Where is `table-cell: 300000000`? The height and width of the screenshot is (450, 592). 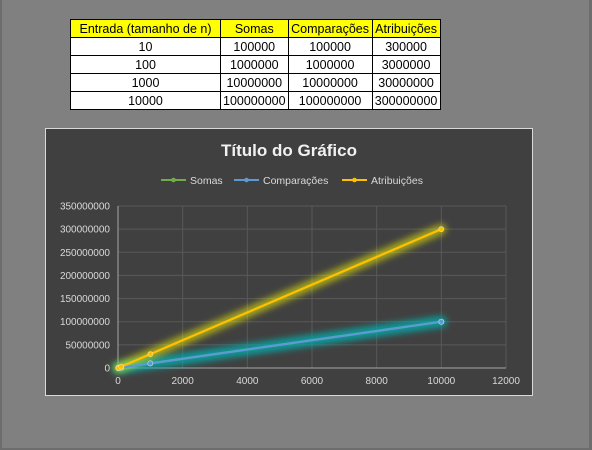 table-cell: 300000000 is located at coordinates (406, 100).